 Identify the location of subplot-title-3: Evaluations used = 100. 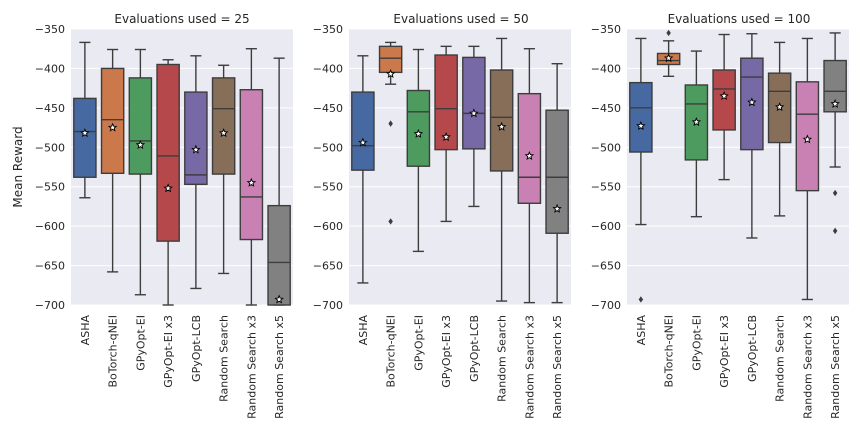
(739, 19).